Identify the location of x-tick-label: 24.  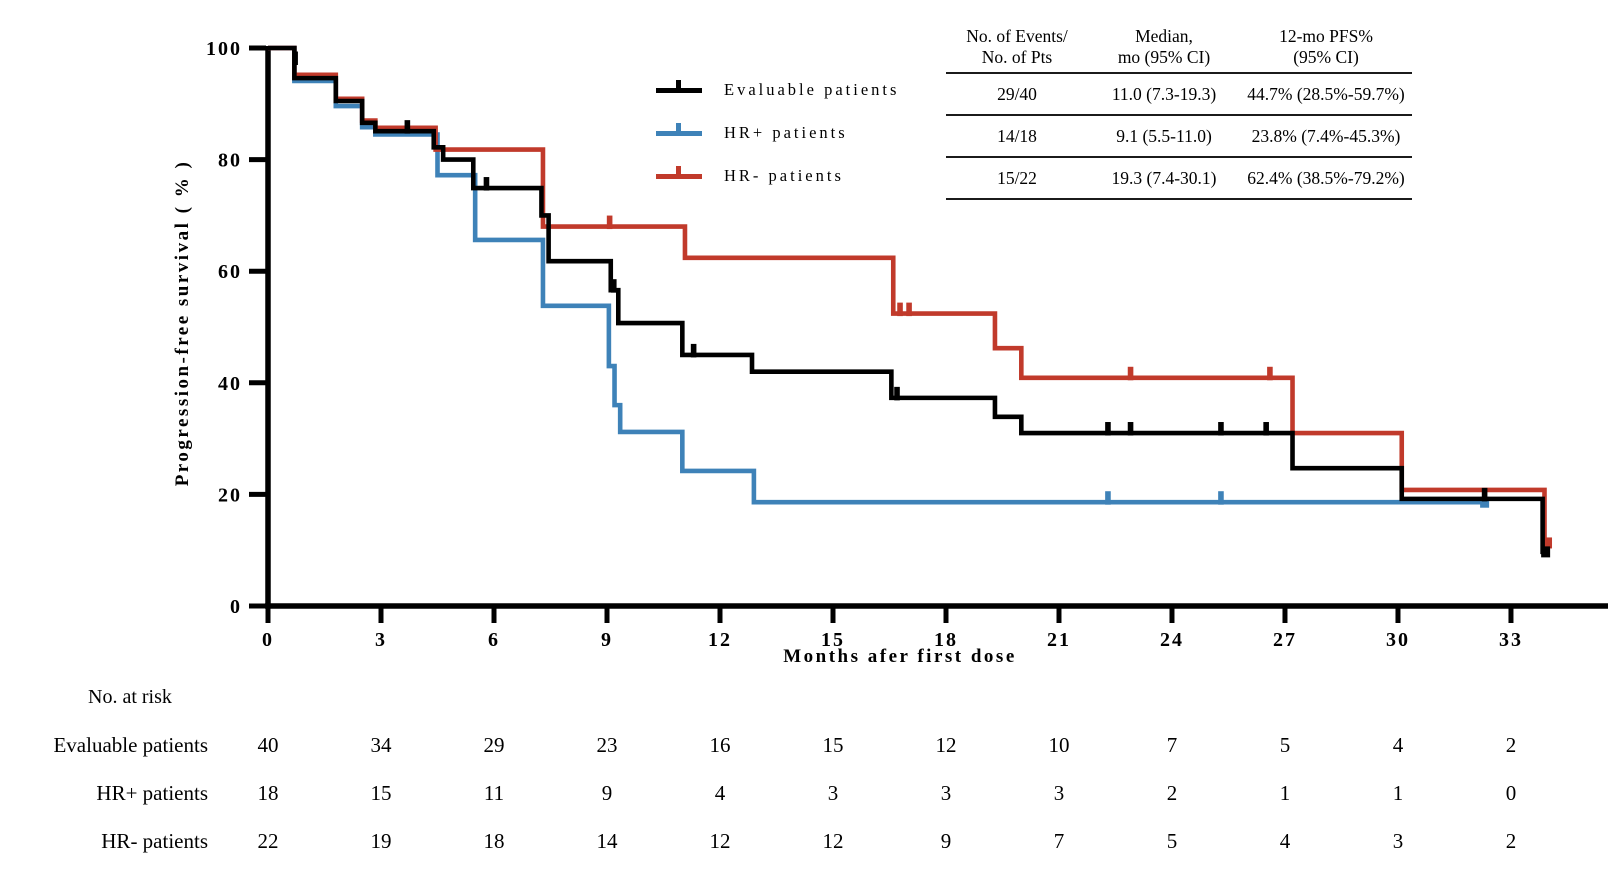
(1172, 640).